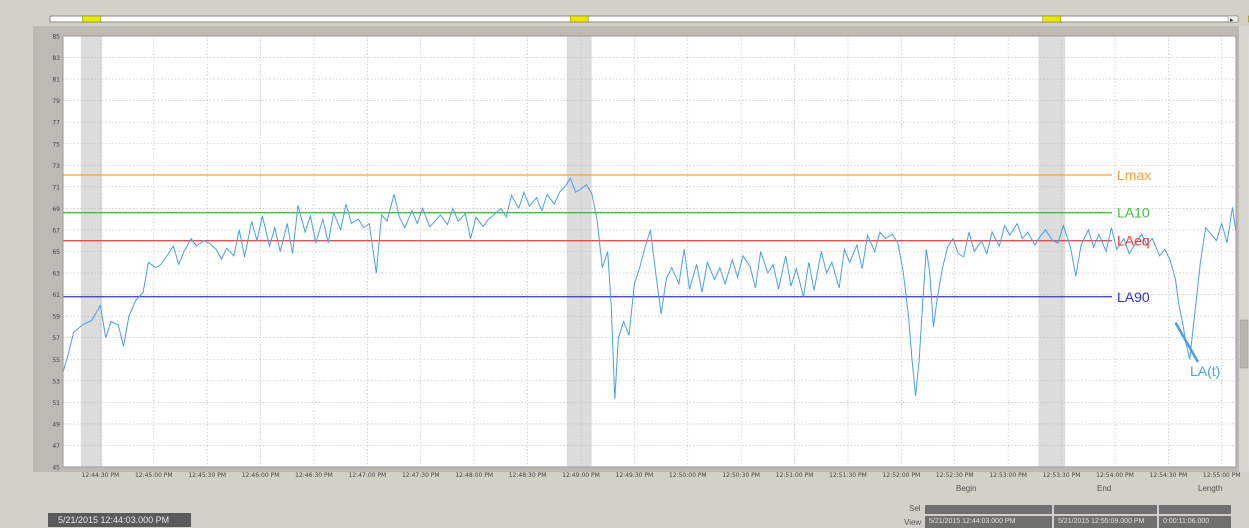 The image size is (1249, 528). What do you see at coordinates (1244, 249) in the screenshot?
I see `vertical-scrollbar` at bounding box center [1244, 249].